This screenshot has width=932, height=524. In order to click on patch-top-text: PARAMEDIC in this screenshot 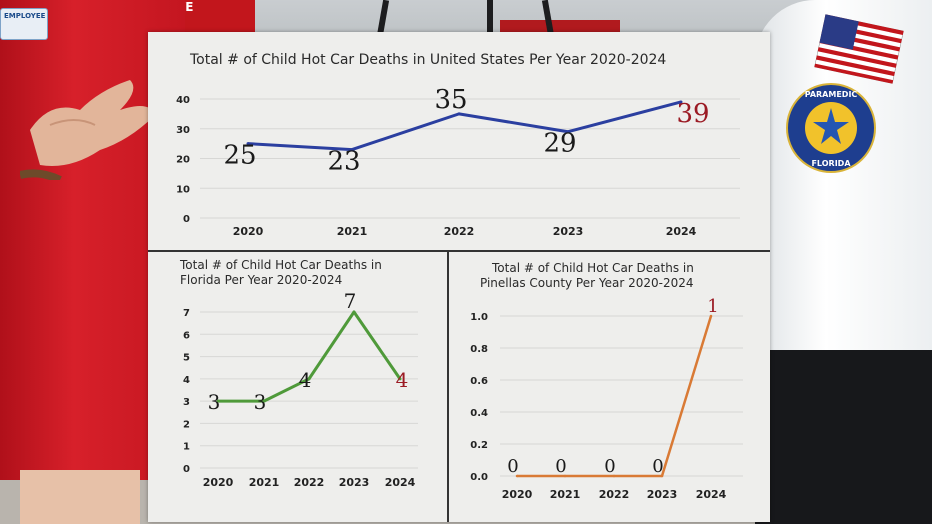, I will do `click(831, 94)`.